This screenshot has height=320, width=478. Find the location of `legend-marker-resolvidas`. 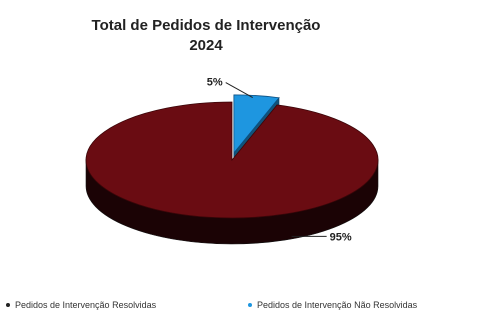

legend-marker-resolvidas is located at coordinates (8, 305).